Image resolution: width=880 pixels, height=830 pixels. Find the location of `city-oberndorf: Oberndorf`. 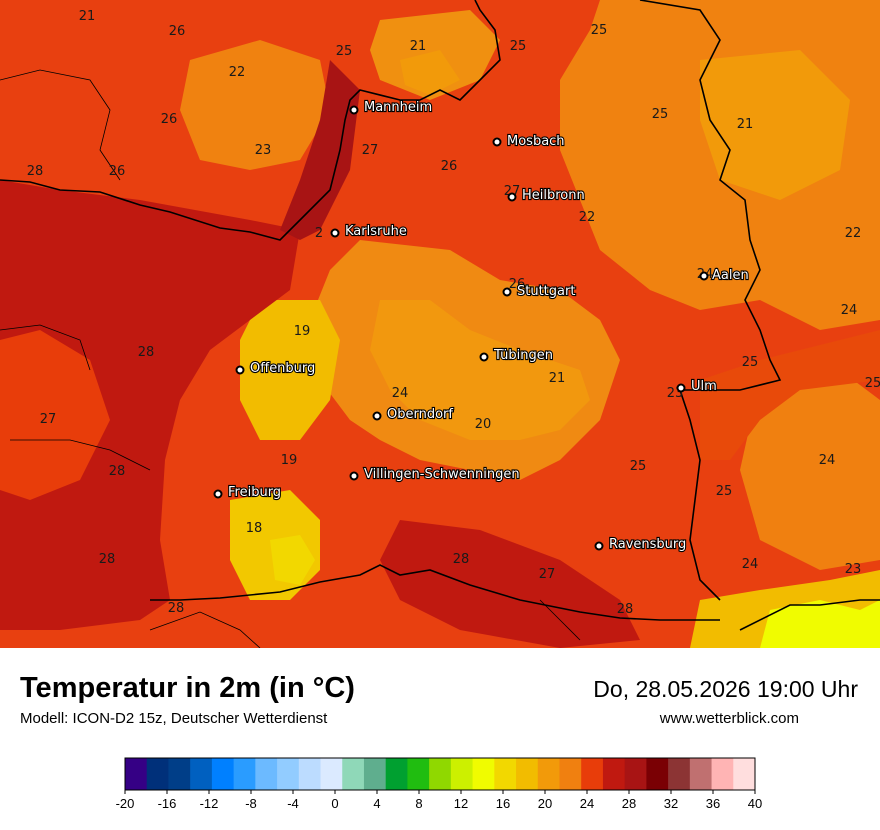

city-oberndorf: Oberndorf is located at coordinates (413, 414).